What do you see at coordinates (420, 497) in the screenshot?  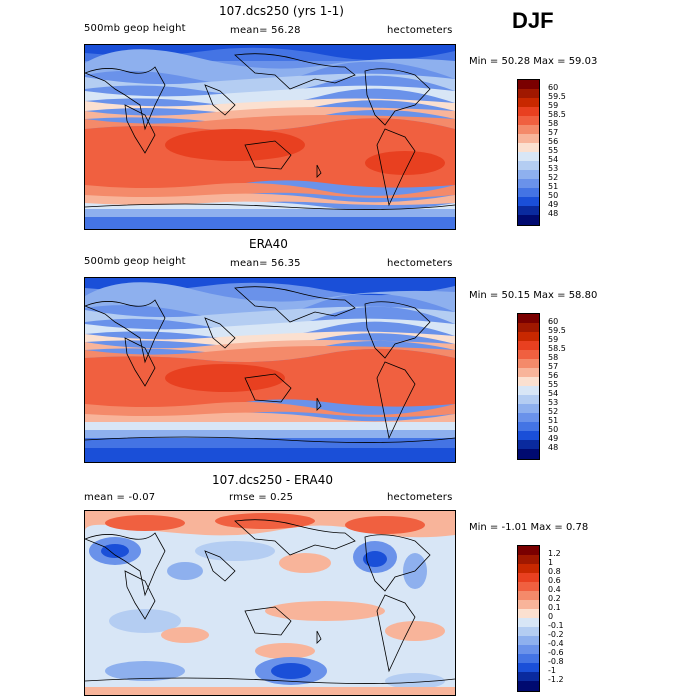 I see `panel-3-units-label: hectometers` at bounding box center [420, 497].